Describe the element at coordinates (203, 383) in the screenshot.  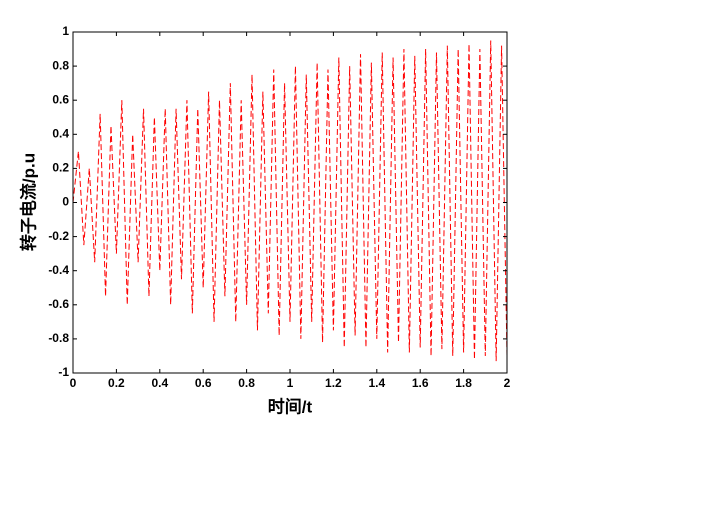
I see `x-tick-label: 0.6` at that location.